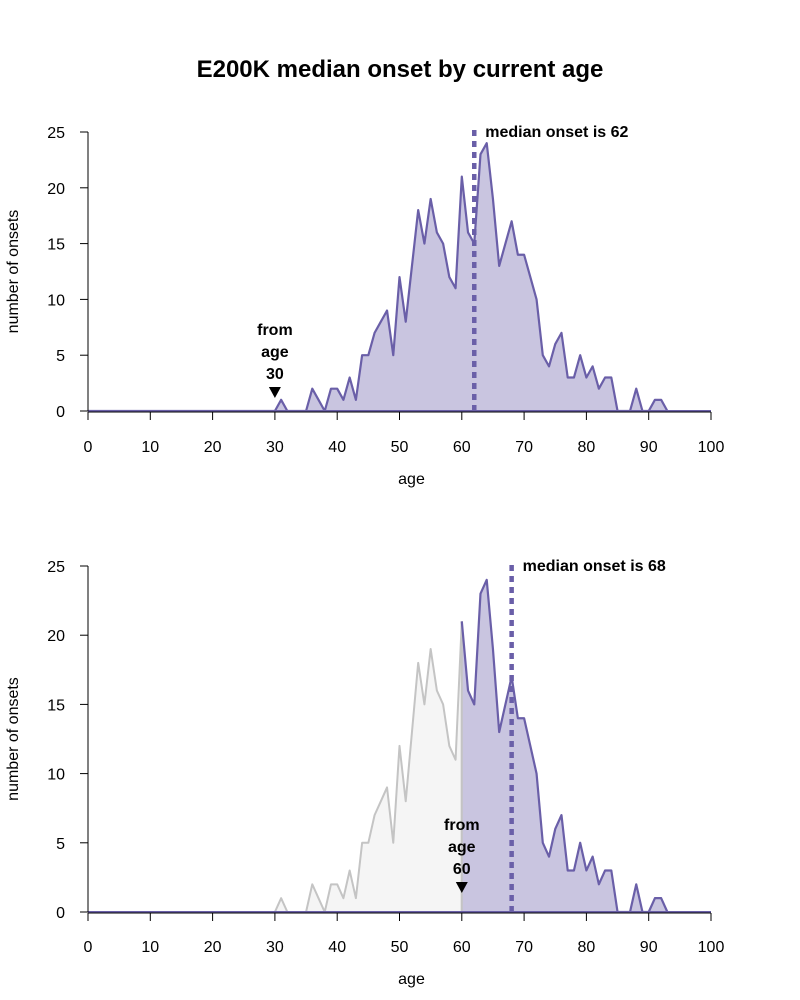  I want to click on from-age-label: 60, so click(462, 869).